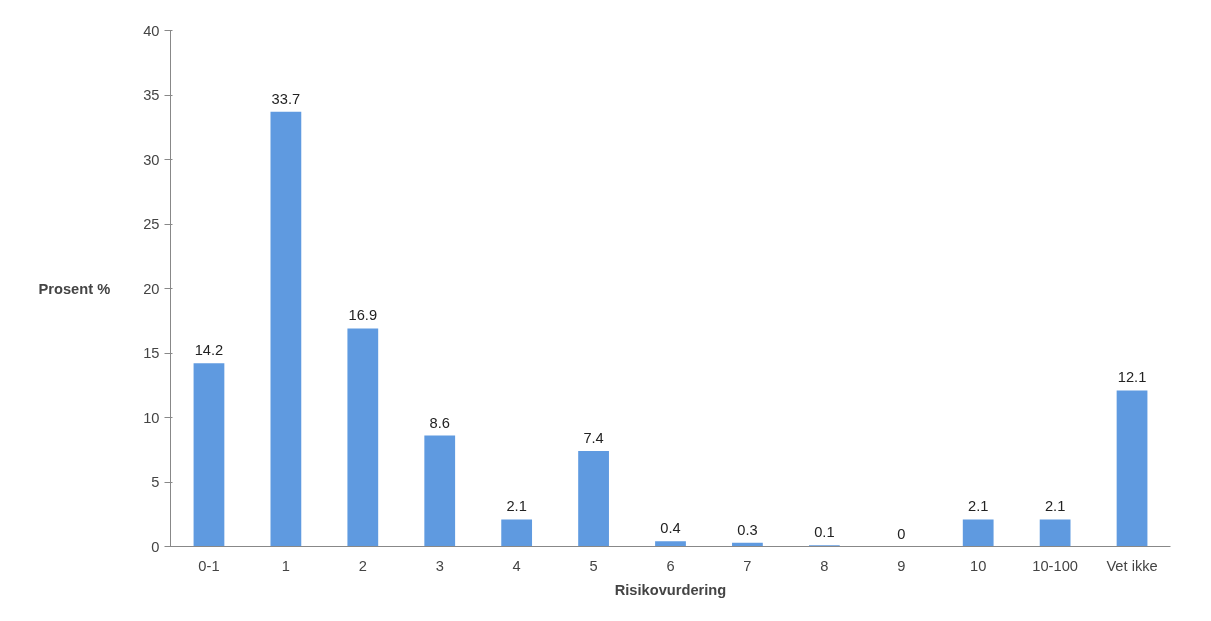 The height and width of the screenshot is (621, 1211). What do you see at coordinates (209, 350) in the screenshot?
I see `data-label: 14.2` at bounding box center [209, 350].